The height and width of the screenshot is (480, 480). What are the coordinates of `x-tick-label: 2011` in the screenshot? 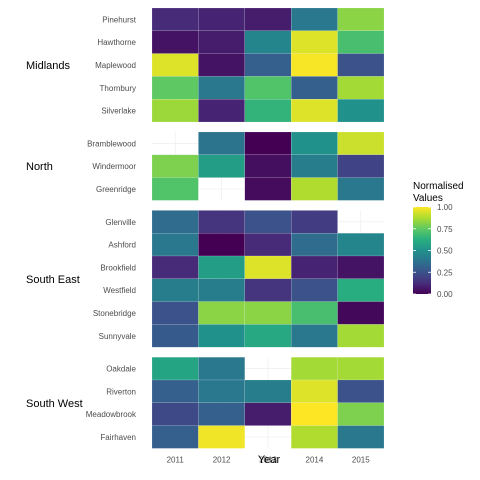 It's located at (176, 459).